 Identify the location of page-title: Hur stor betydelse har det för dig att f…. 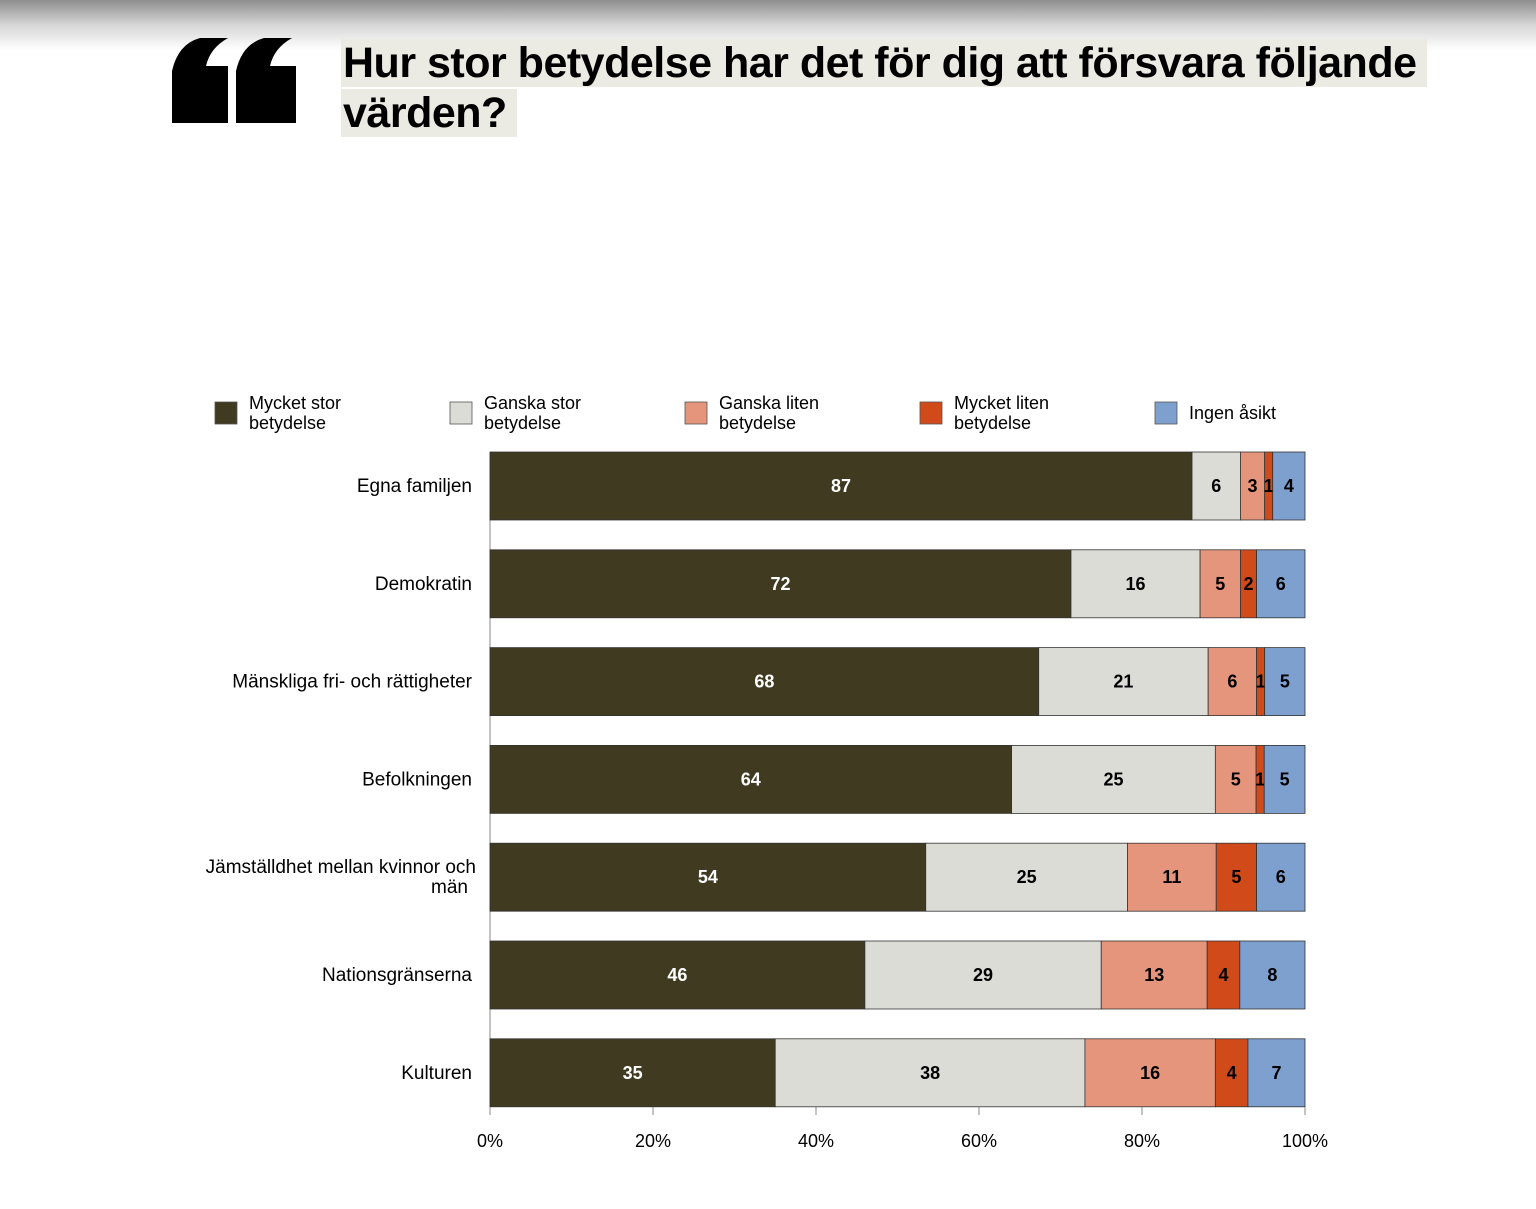
(938, 88).